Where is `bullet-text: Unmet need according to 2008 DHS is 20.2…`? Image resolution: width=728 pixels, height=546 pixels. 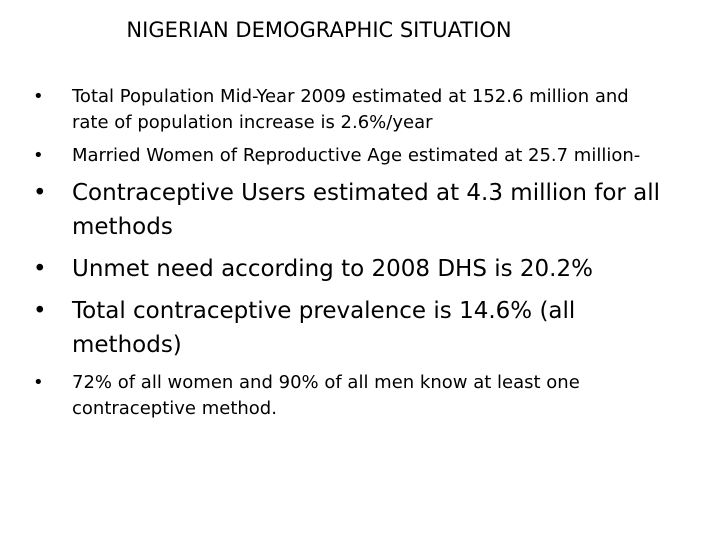
bullet-text: Unmet need according to 2008 DHS is 20.2… is located at coordinates (332, 269).